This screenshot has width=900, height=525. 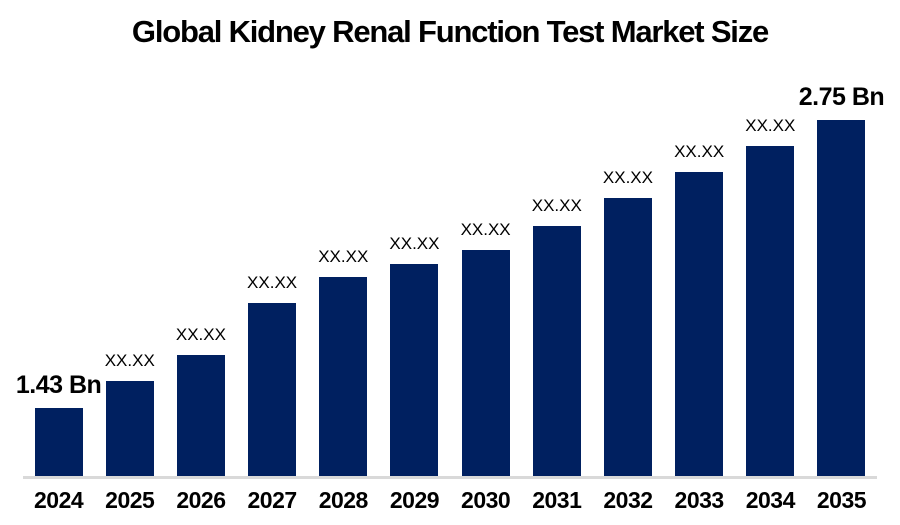 I want to click on x-axis-tick-label: 2028, so click(x=343, y=500).